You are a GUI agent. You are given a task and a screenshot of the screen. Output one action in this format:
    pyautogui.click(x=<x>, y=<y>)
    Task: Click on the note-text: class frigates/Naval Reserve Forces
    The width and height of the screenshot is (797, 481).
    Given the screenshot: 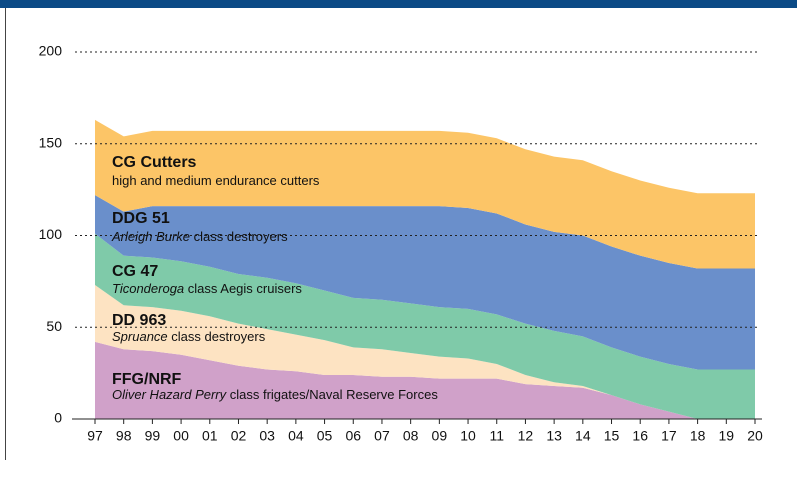 What is the action you would take?
    pyautogui.click(x=332, y=394)
    